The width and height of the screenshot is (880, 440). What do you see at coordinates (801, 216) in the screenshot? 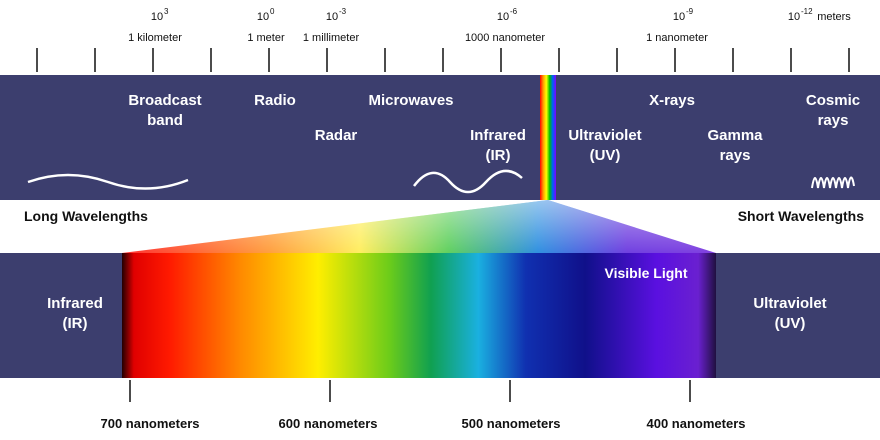
I see `short-wavelengths: Short Wavelengths` at bounding box center [801, 216].